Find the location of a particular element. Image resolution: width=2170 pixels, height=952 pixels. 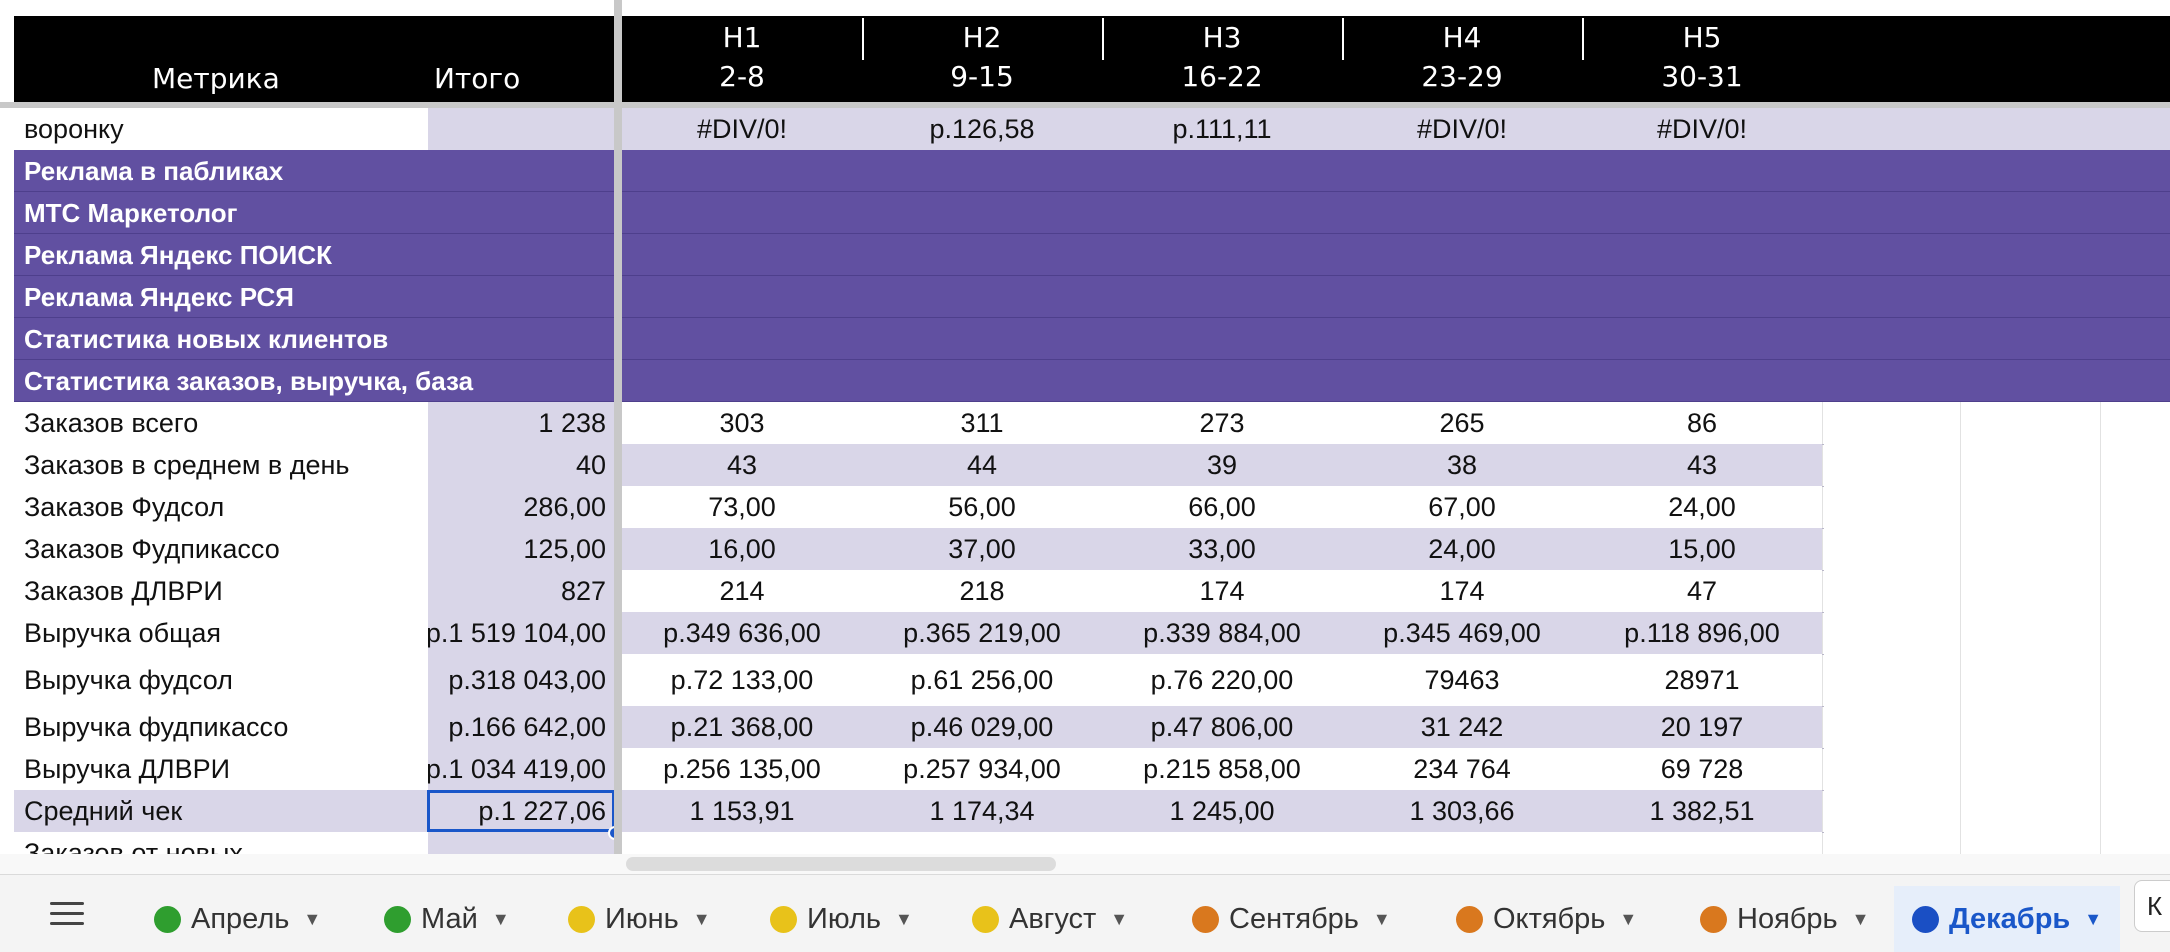

data-row-1-value: 303 is located at coordinates (742, 423).